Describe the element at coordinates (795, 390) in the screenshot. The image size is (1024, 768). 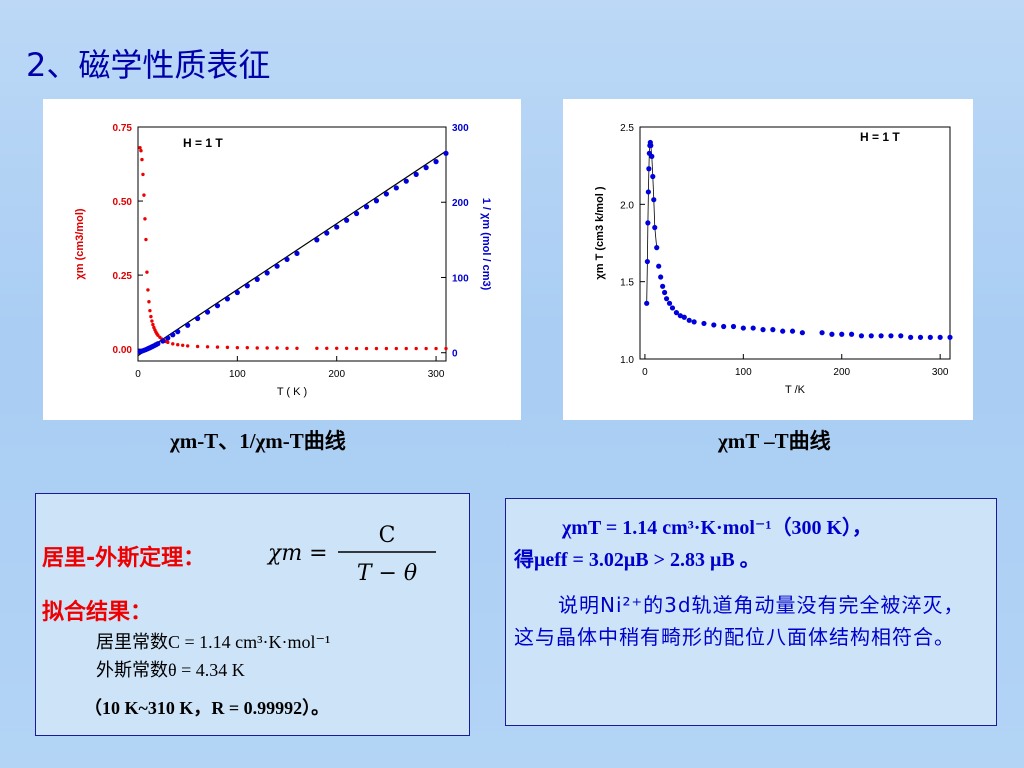
I see `chart2-x-label: T /K` at that location.